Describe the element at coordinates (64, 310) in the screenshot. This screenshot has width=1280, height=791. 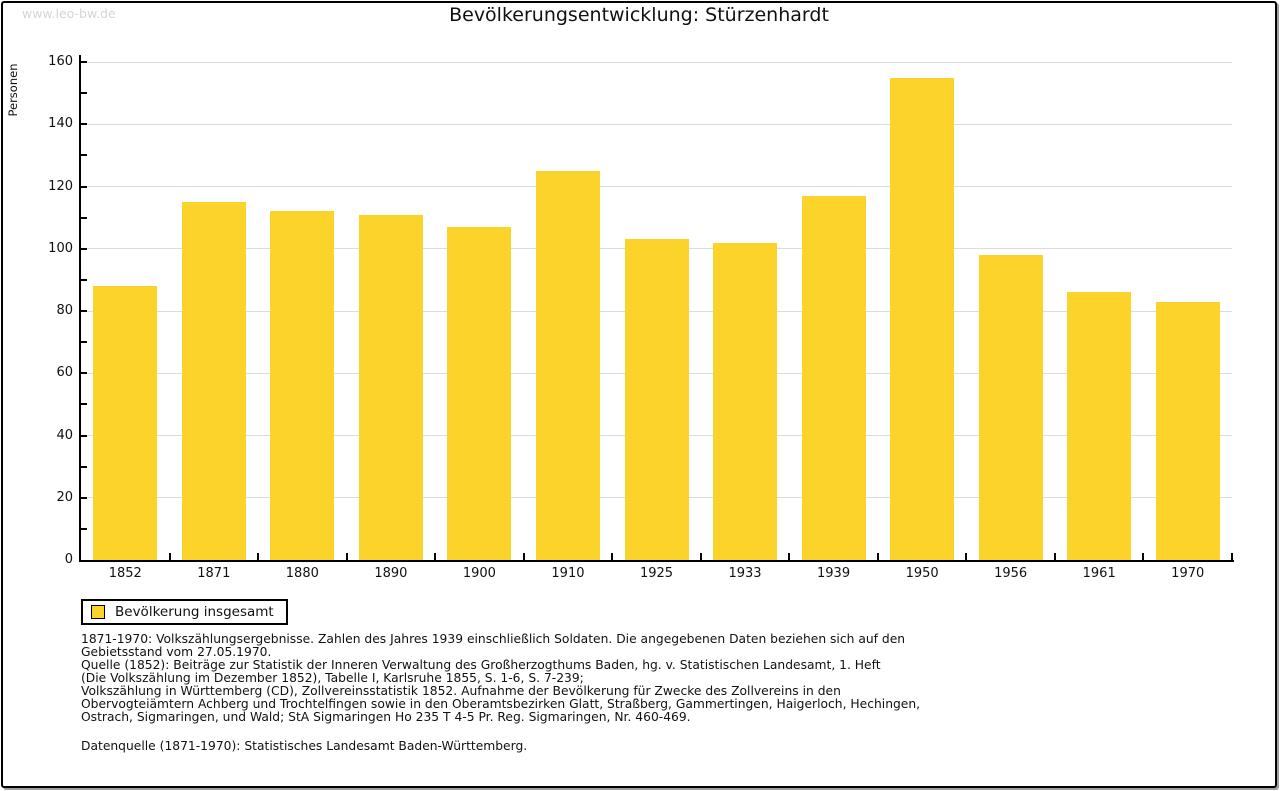
I see `y-tick-label: 80` at that location.